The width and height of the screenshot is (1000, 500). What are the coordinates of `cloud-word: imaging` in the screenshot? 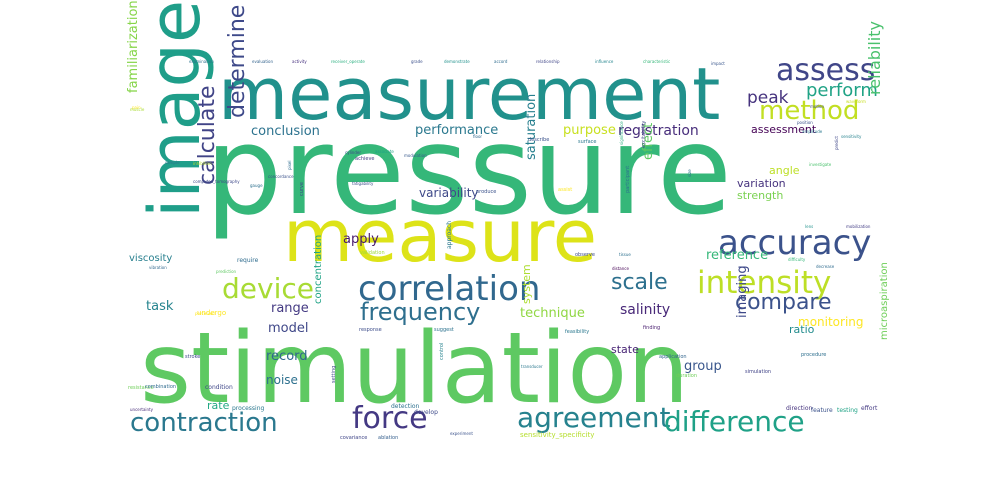 It's located at (742, 291).